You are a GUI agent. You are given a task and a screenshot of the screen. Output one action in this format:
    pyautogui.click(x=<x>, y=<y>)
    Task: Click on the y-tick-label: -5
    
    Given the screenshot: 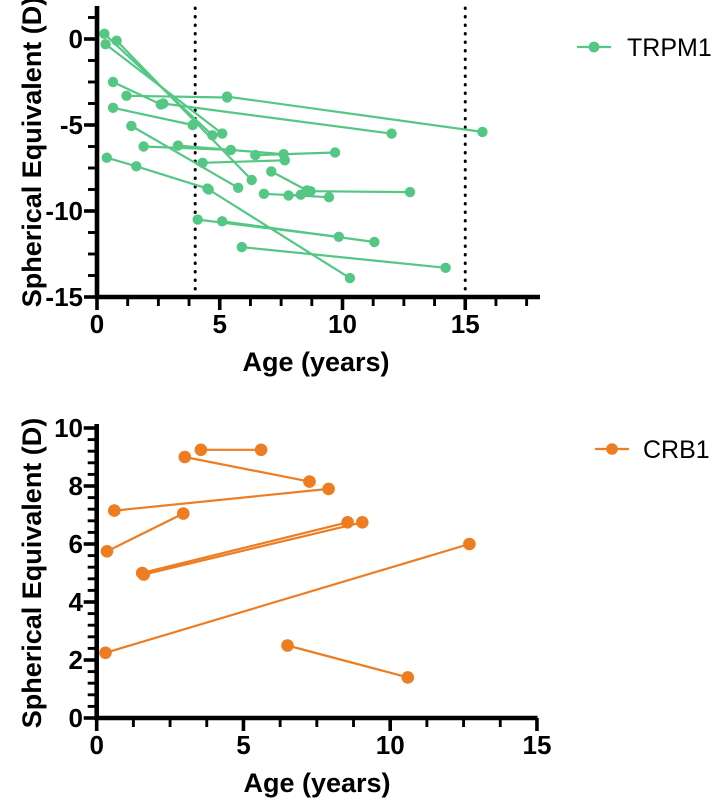 What is the action you would take?
    pyautogui.click(x=71, y=125)
    